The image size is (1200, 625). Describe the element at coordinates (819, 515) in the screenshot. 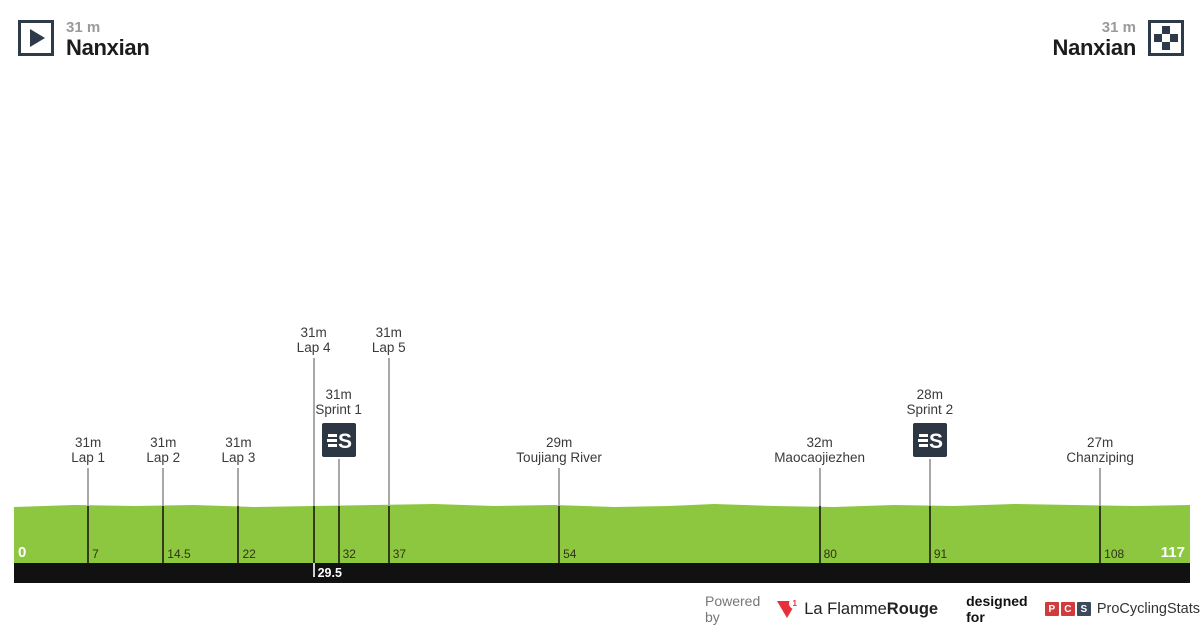

I see `marker-stem-maocaojiezhen` at that location.